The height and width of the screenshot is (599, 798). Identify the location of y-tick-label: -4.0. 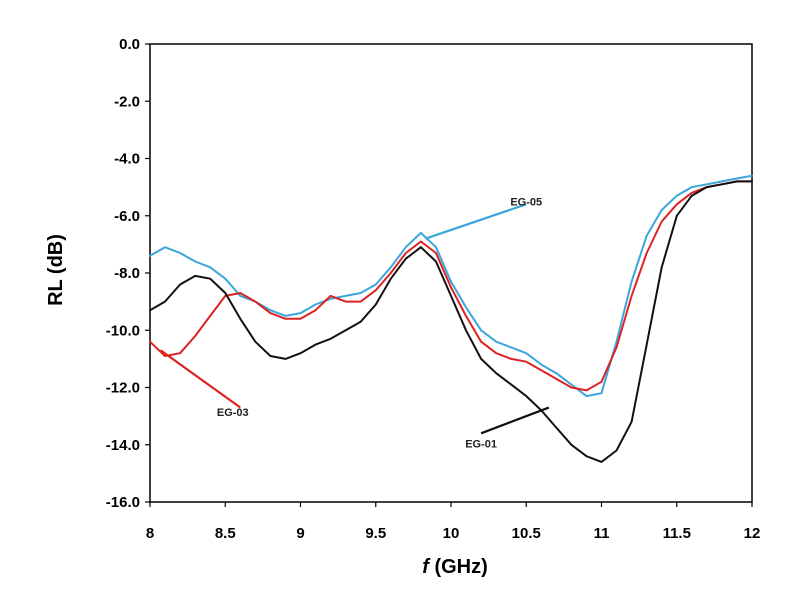
(127, 159).